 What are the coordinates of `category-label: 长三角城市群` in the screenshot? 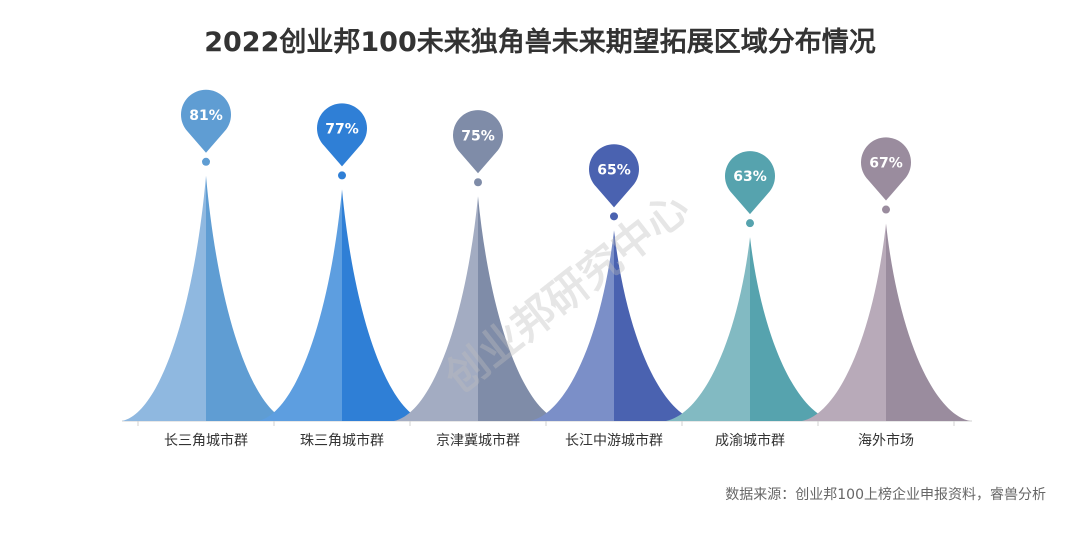 It's located at (206, 440).